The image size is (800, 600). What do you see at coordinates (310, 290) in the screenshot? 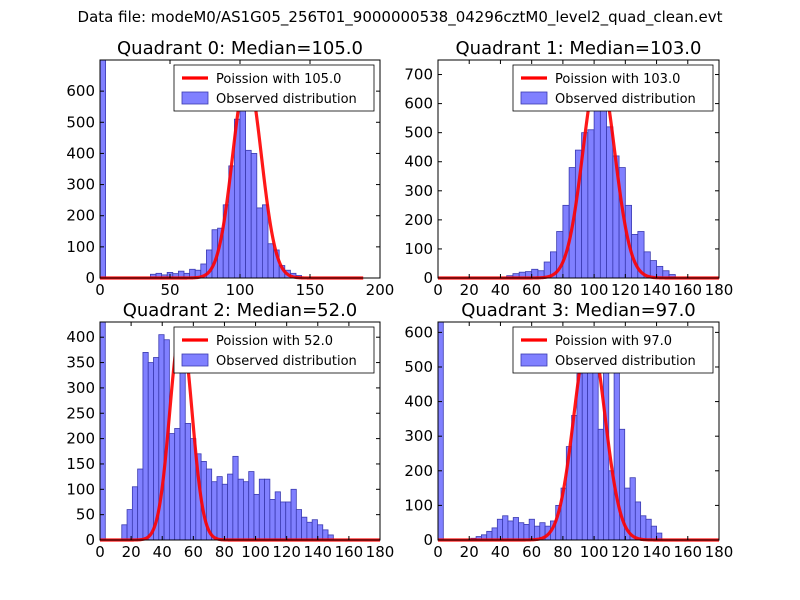
I see `x-tick-label: 150` at bounding box center [310, 290].